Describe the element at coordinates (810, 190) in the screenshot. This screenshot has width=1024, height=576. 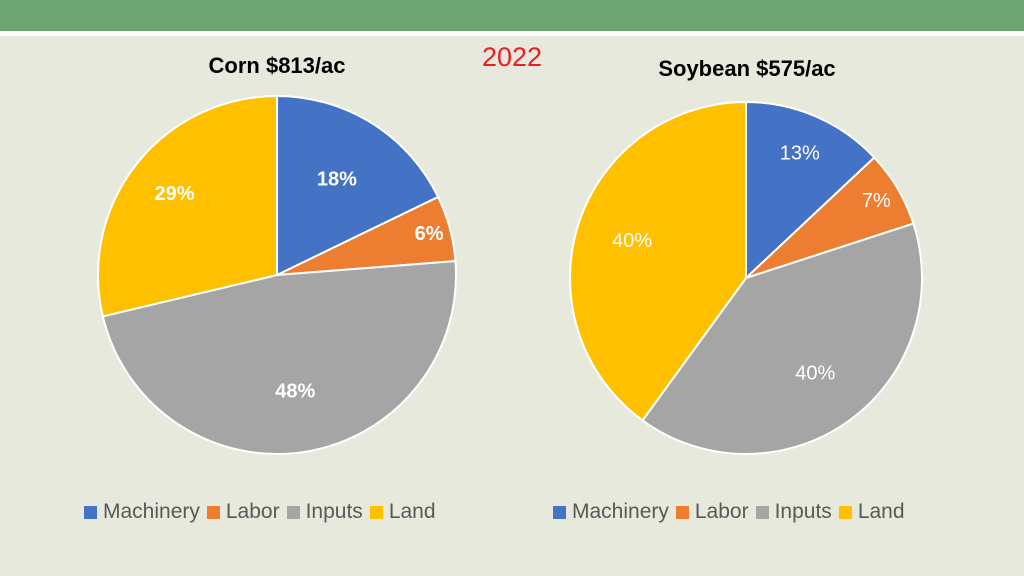
I see `soybean-slice-machinery` at that location.